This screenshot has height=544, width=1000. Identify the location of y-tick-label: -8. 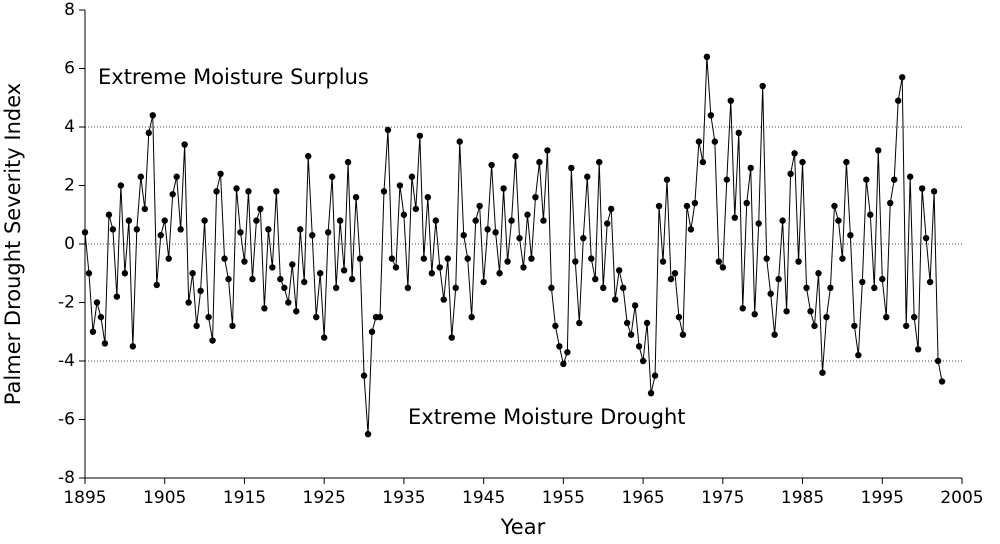
(66, 478).